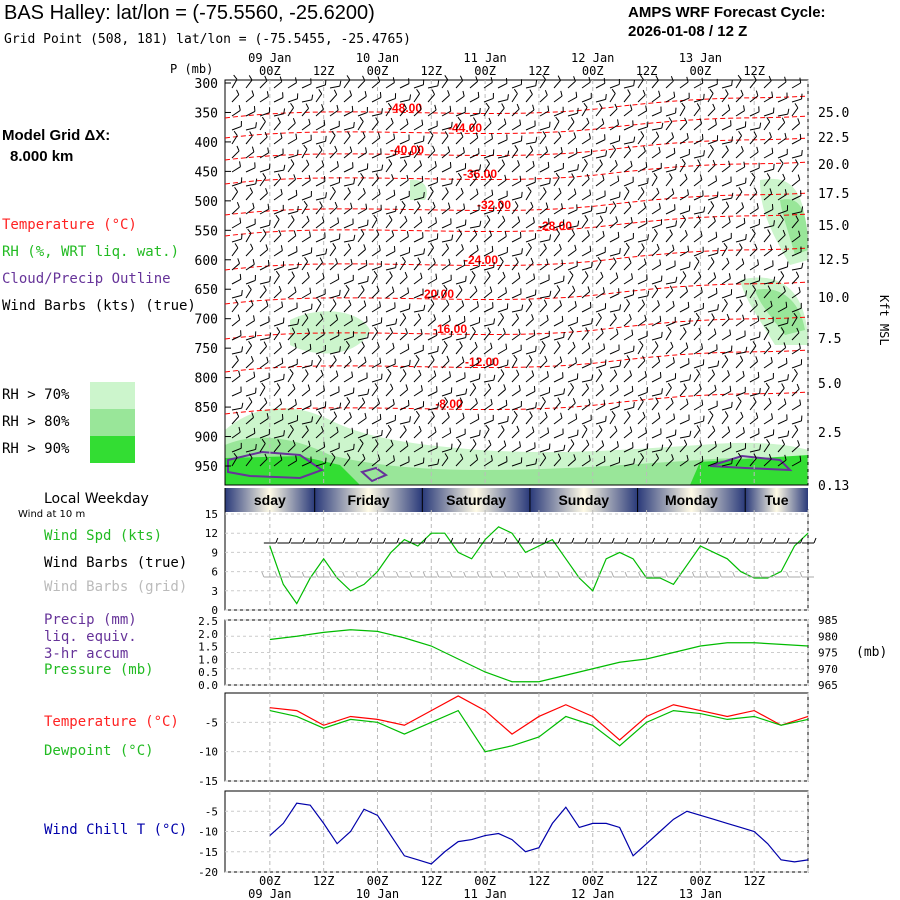 This screenshot has width=900, height=900. Describe the element at coordinates (532, 574) in the screenshot. I see `grid-wind-barb-flag` at that location.